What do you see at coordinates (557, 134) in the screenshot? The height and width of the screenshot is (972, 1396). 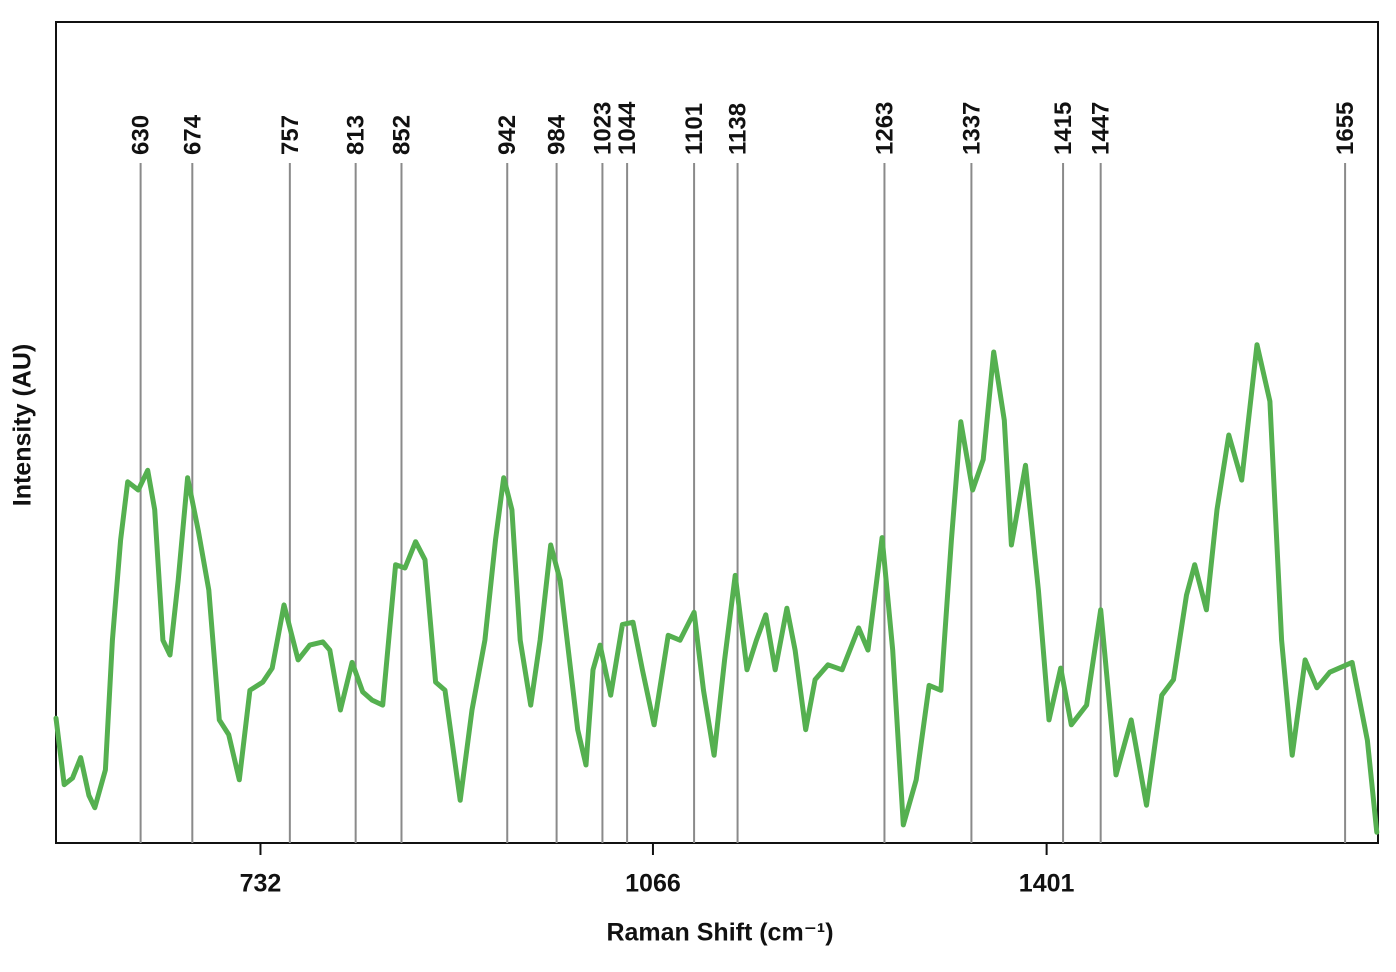 I see `peak-label: 984` at bounding box center [557, 134].